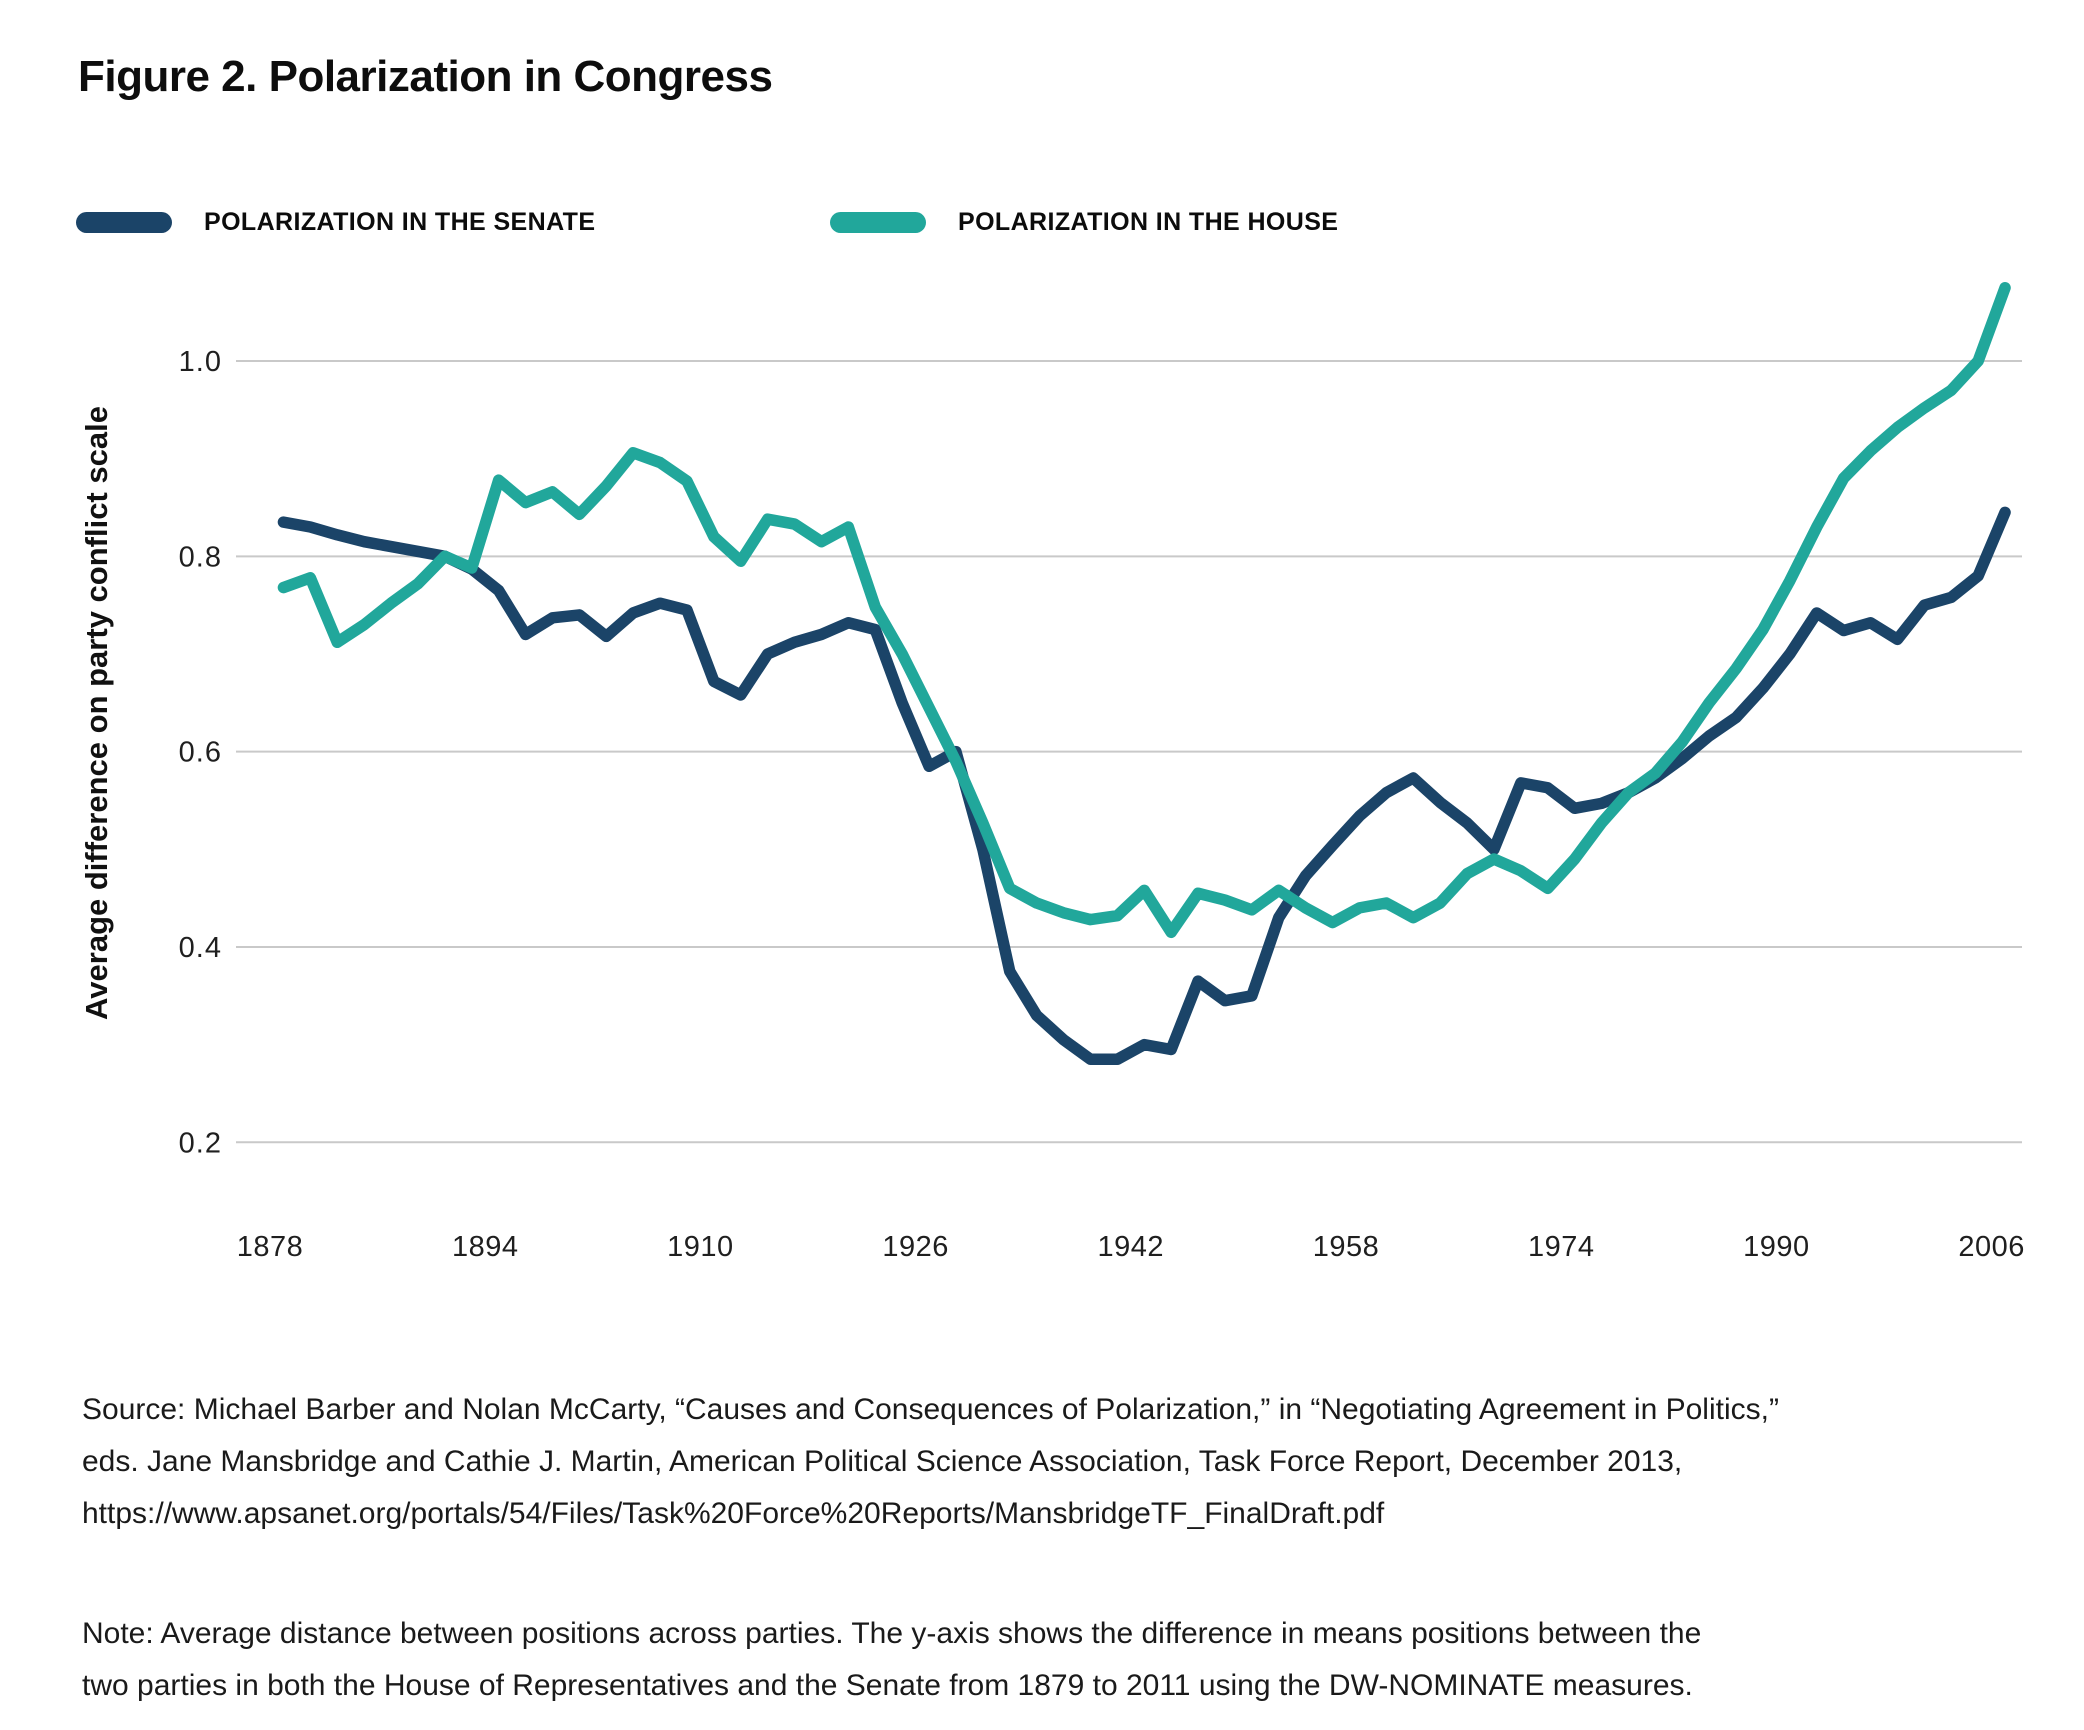 The width and height of the screenshot is (2084, 1730). Describe the element at coordinates (124, 222) in the screenshot. I see `senate-line-swatch-icon` at that location.